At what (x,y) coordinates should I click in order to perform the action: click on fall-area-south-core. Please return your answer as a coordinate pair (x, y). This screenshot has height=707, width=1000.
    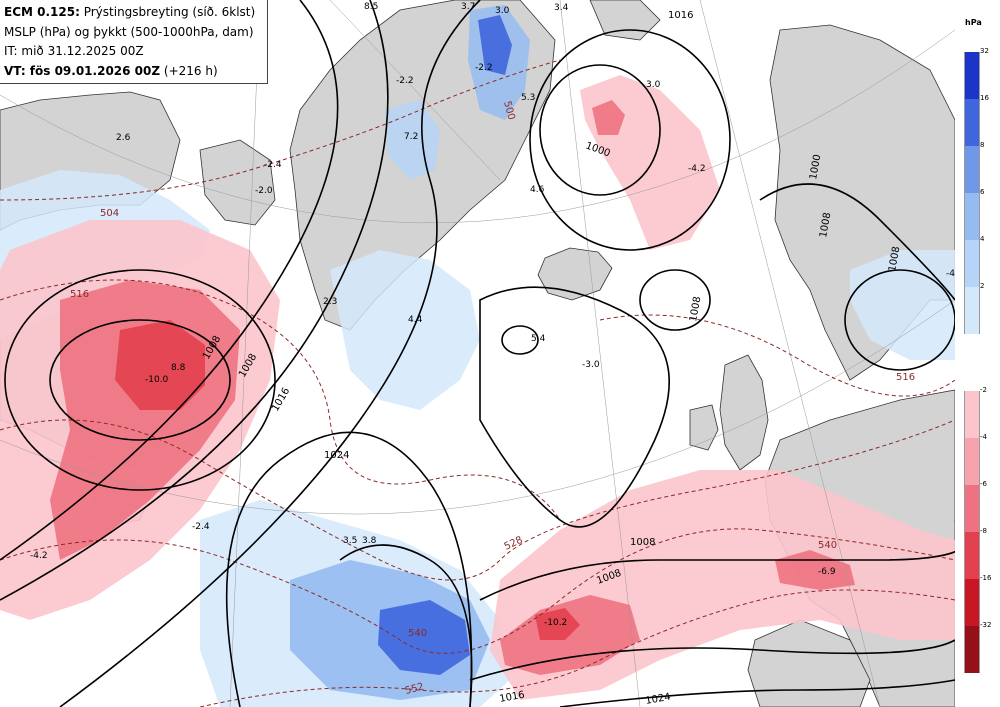
    Looking at the image, I should click on (557, 624).